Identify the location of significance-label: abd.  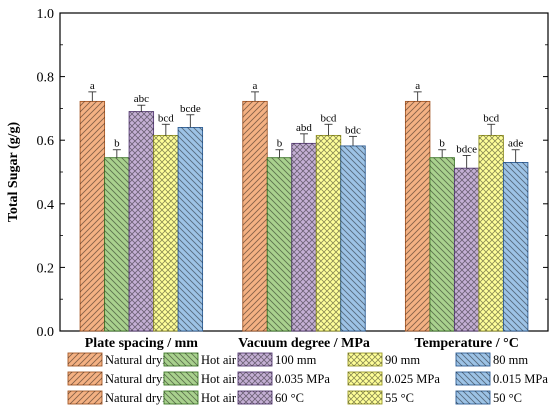
(304, 128).